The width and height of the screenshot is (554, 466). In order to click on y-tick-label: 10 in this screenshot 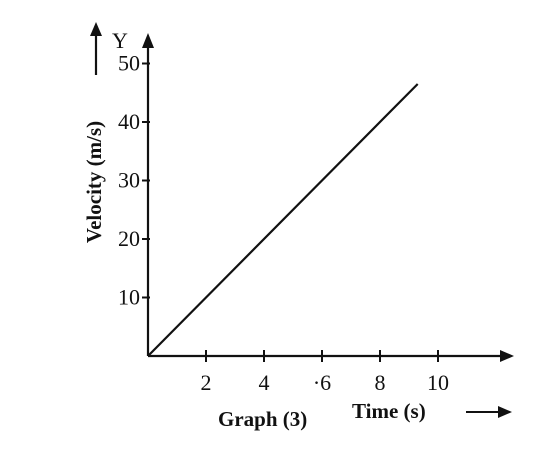, I will do `click(129, 297)`.